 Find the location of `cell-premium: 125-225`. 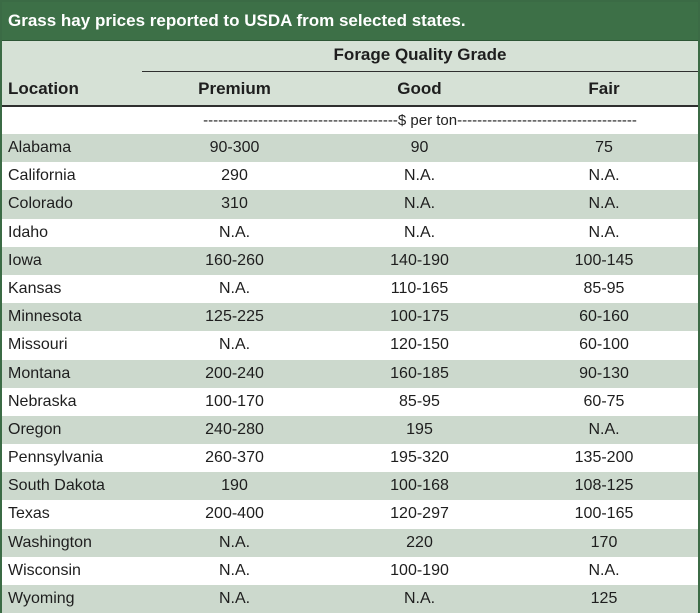

cell-premium: 125-225 is located at coordinates (234, 317).